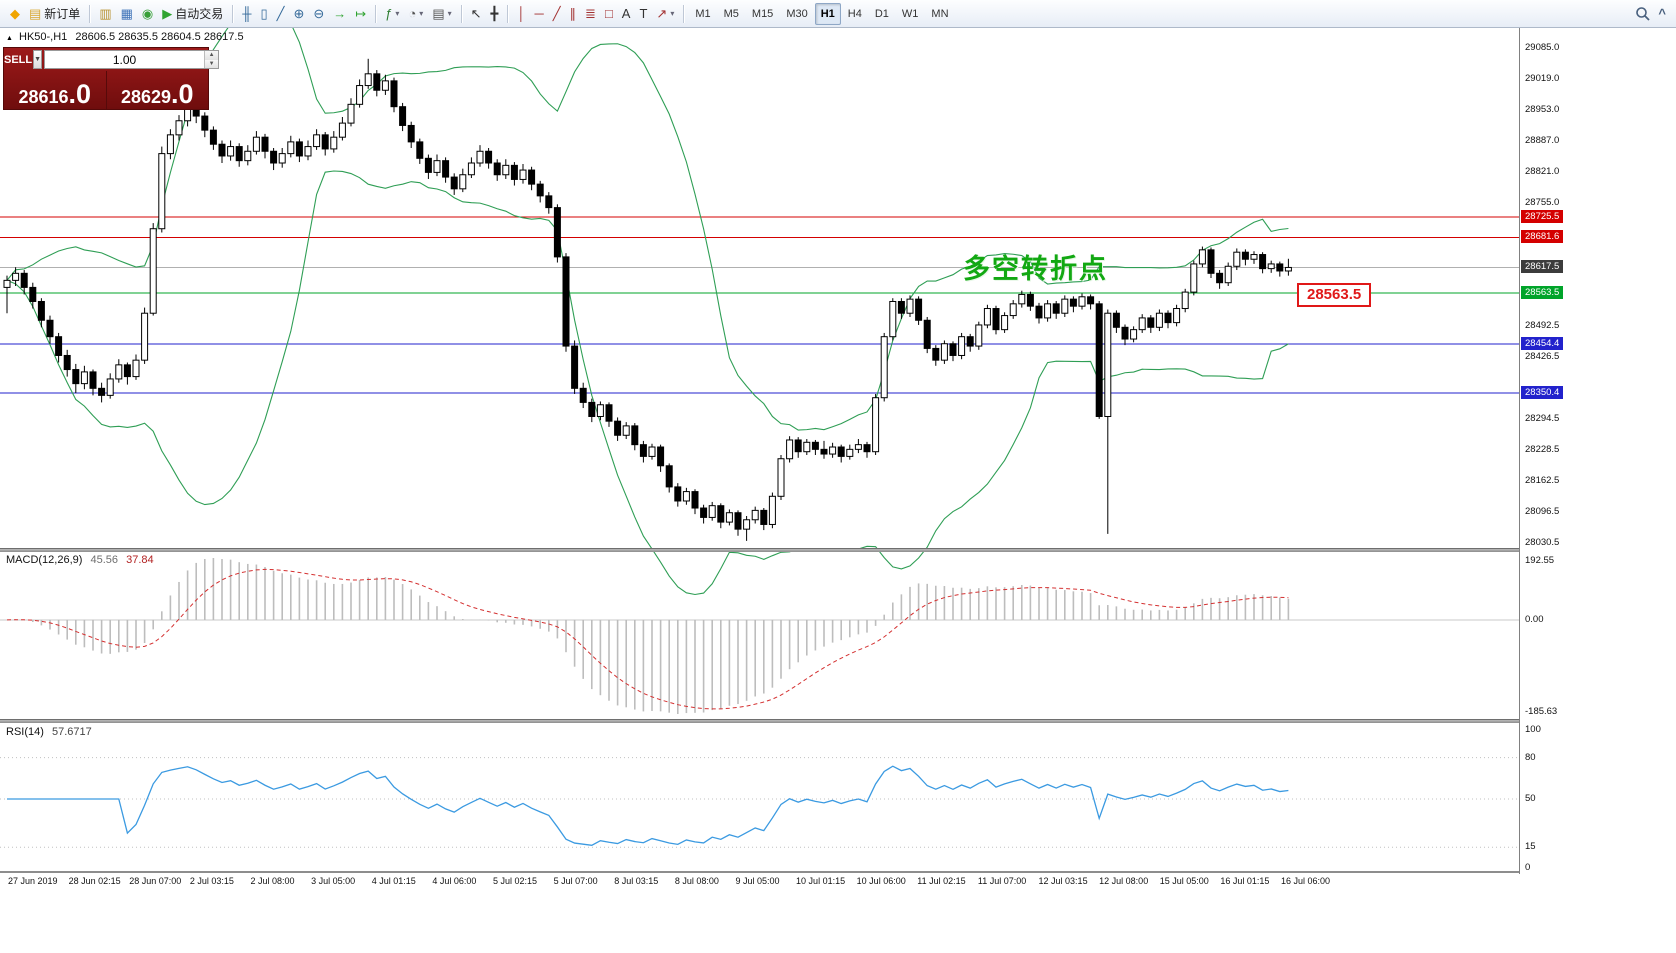 The height and width of the screenshot is (953, 1676). Describe the element at coordinates (1643, 13) in the screenshot. I see `search-icon` at that location.